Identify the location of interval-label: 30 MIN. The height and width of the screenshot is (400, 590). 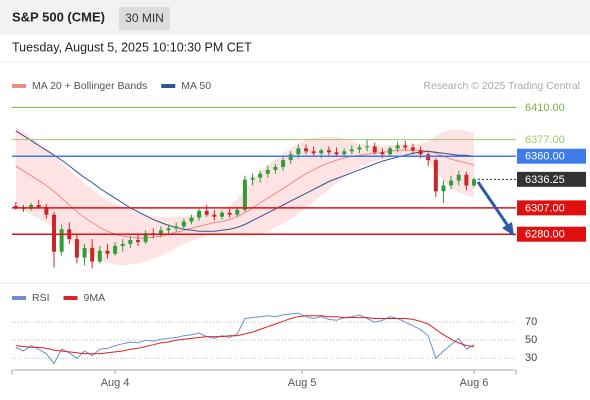
(144, 18).